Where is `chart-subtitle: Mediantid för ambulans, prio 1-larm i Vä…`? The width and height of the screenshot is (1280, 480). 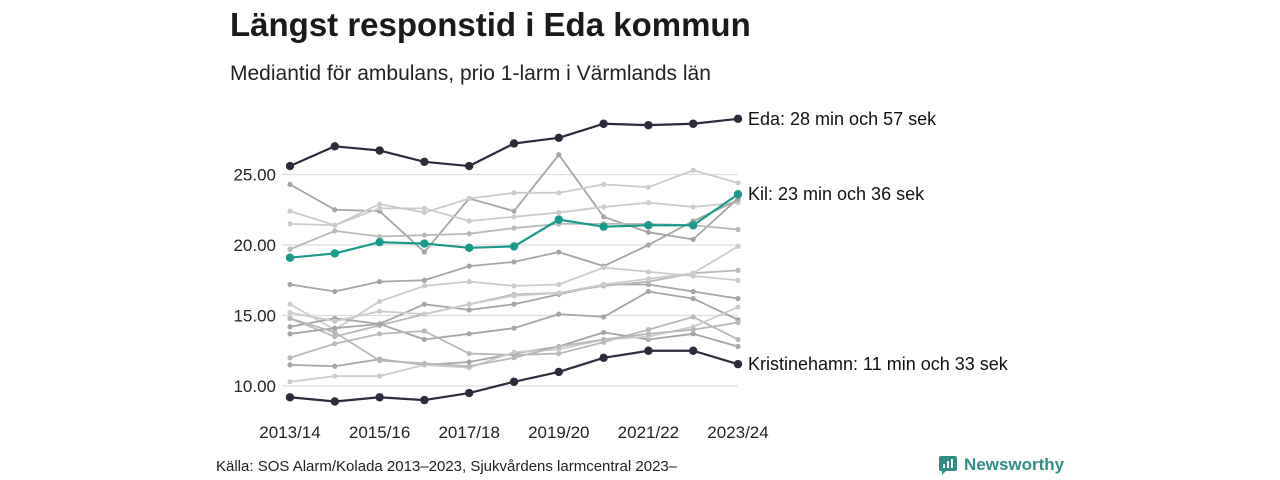
chart-subtitle: Mediantid för ambulans, prio 1-larm i Vä… is located at coordinates (470, 73).